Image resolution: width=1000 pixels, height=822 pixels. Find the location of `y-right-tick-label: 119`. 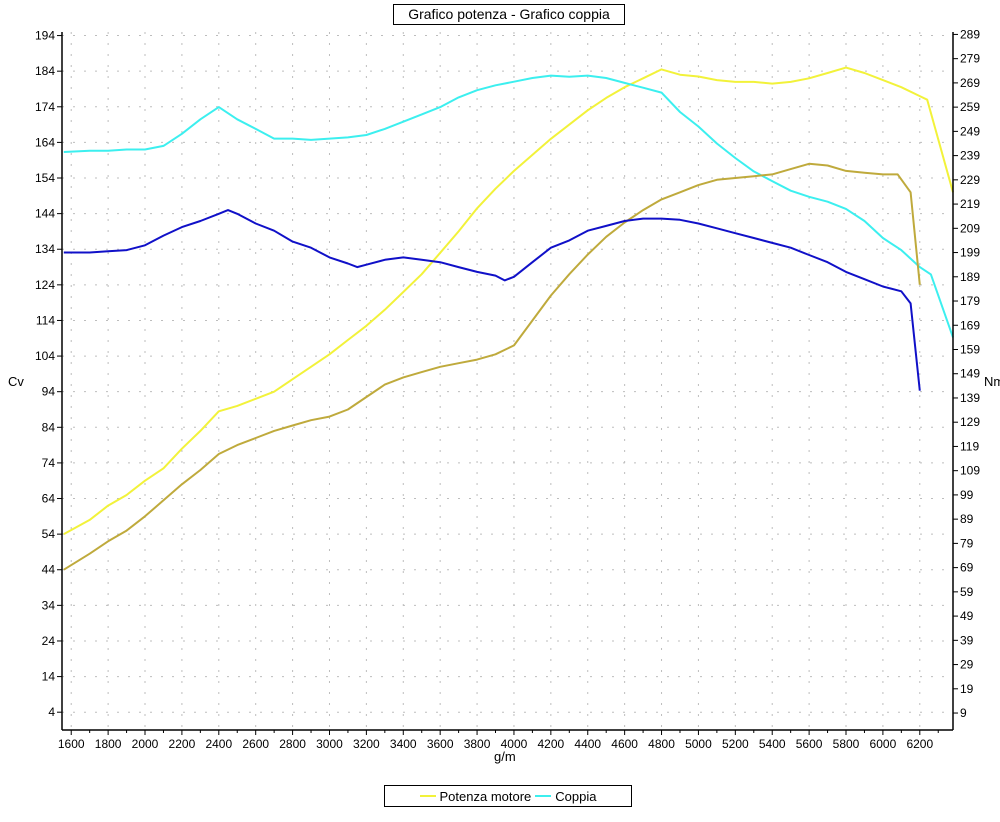

y-right-tick-label: 119 is located at coordinates (969, 446).